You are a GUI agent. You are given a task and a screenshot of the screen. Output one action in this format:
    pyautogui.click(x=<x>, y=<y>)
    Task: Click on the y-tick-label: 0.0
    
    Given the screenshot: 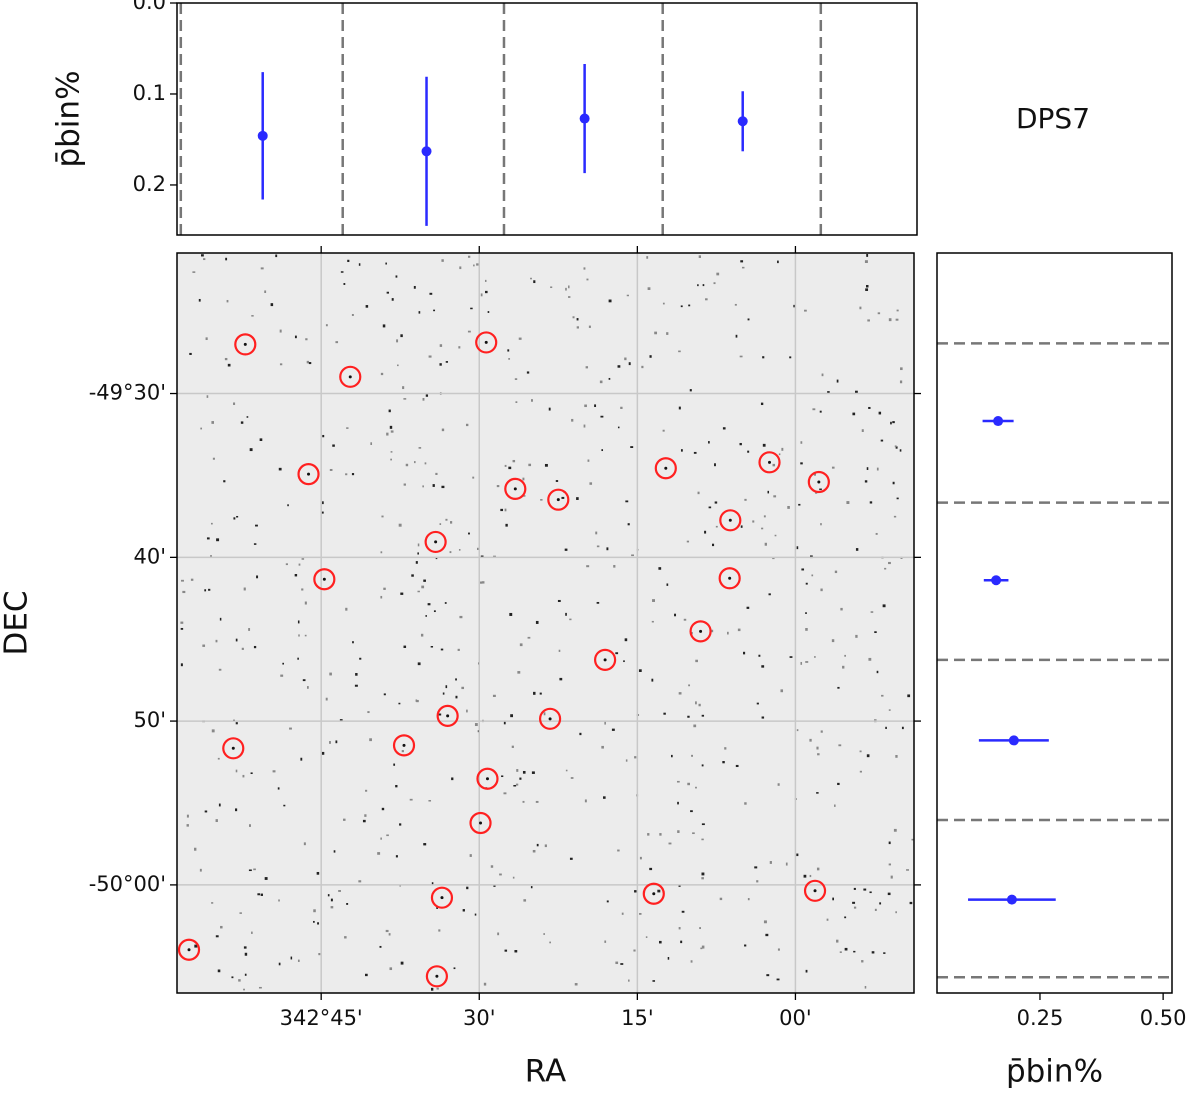 What is the action you would take?
    pyautogui.click(x=149, y=7)
    